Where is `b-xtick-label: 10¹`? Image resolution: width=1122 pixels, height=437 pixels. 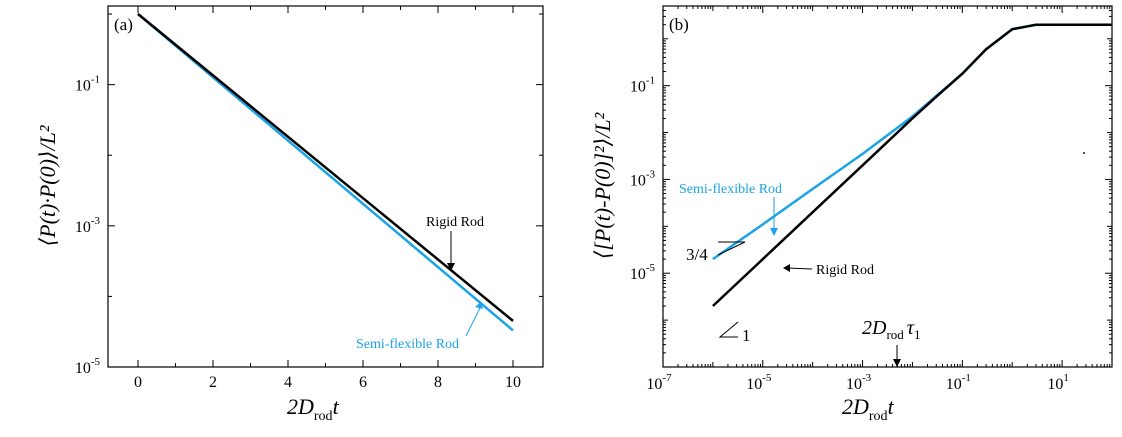 b-xtick-label: 10¹ is located at coordinates (1058, 382).